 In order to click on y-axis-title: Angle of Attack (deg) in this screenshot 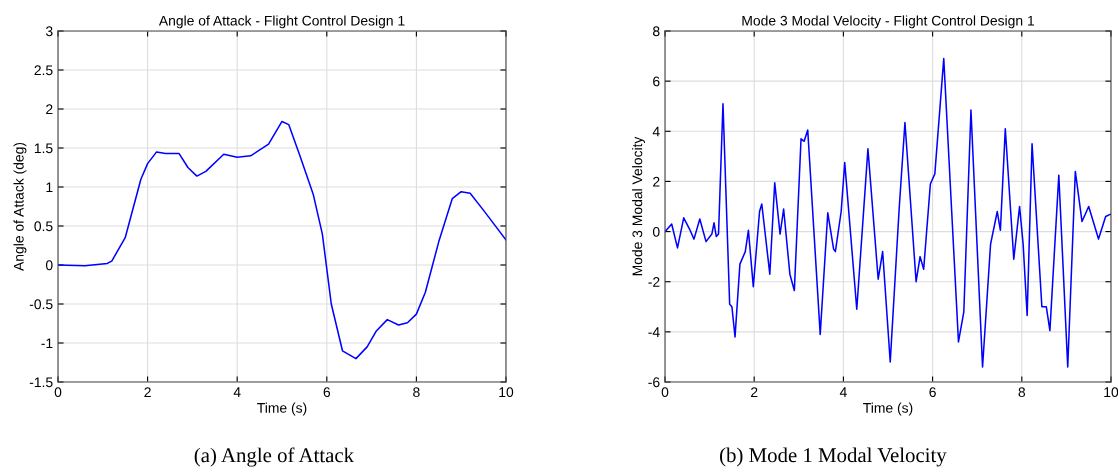, I will do `click(20, 206)`.